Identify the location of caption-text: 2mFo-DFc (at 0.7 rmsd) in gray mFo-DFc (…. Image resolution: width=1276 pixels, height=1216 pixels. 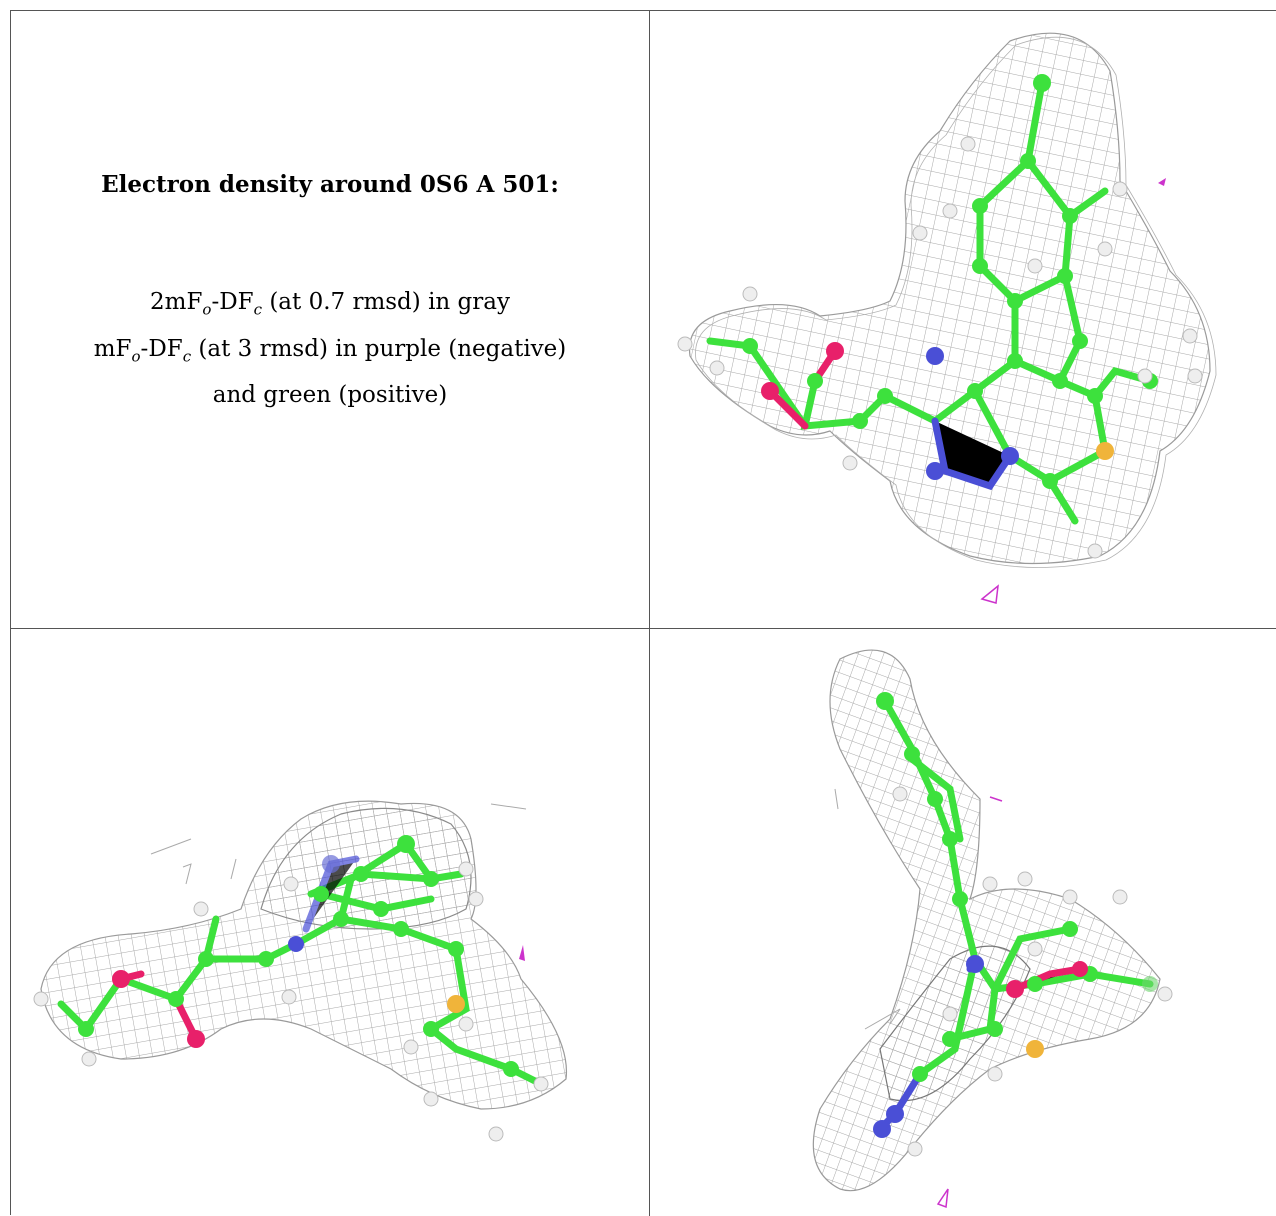
(330, 349).